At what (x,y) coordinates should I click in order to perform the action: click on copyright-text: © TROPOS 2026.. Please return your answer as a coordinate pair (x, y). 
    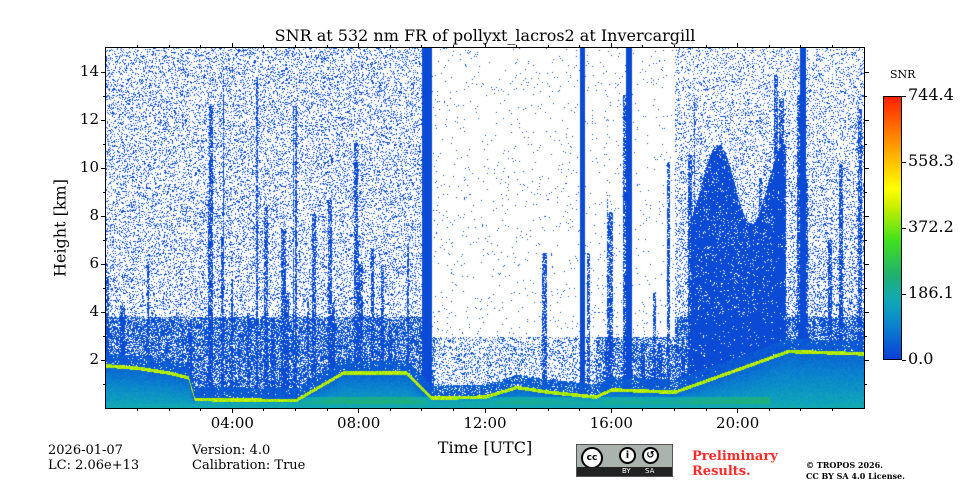
    Looking at the image, I should click on (844, 465).